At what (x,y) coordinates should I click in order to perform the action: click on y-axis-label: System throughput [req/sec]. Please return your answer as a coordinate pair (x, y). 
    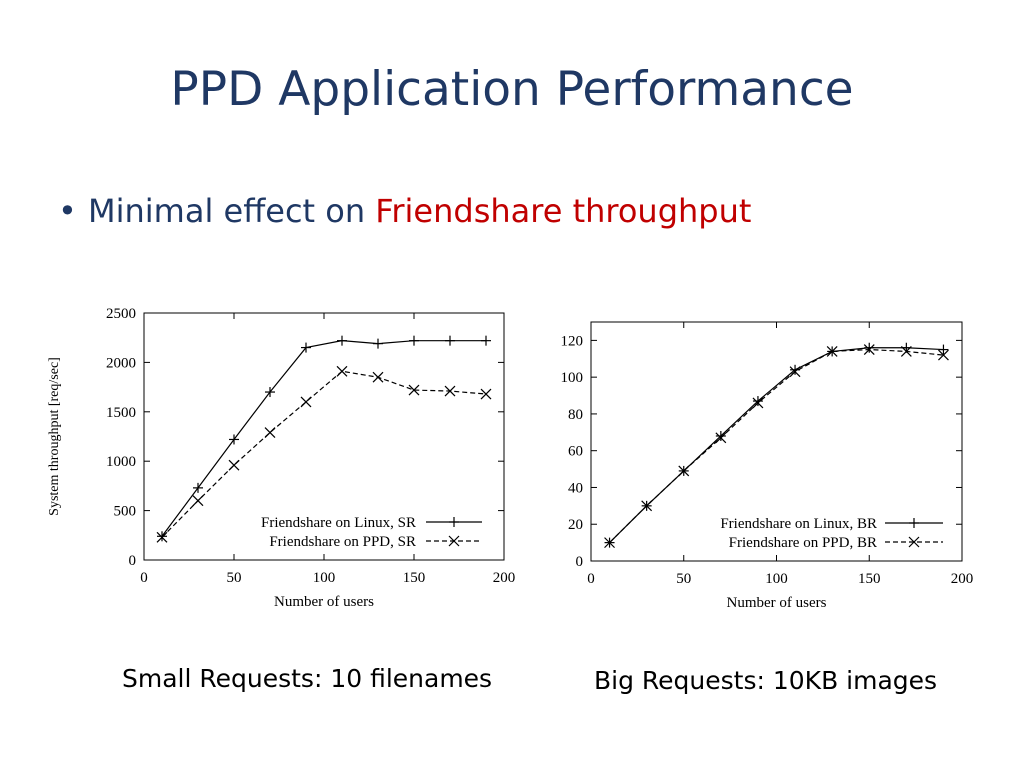
    Looking at the image, I should click on (54, 436).